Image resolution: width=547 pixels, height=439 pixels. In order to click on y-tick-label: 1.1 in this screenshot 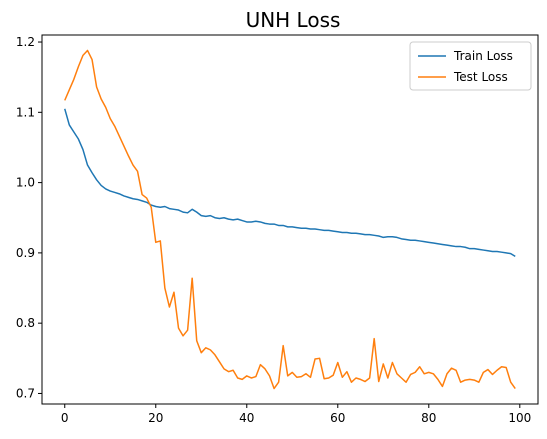, I will do `click(25, 112)`.